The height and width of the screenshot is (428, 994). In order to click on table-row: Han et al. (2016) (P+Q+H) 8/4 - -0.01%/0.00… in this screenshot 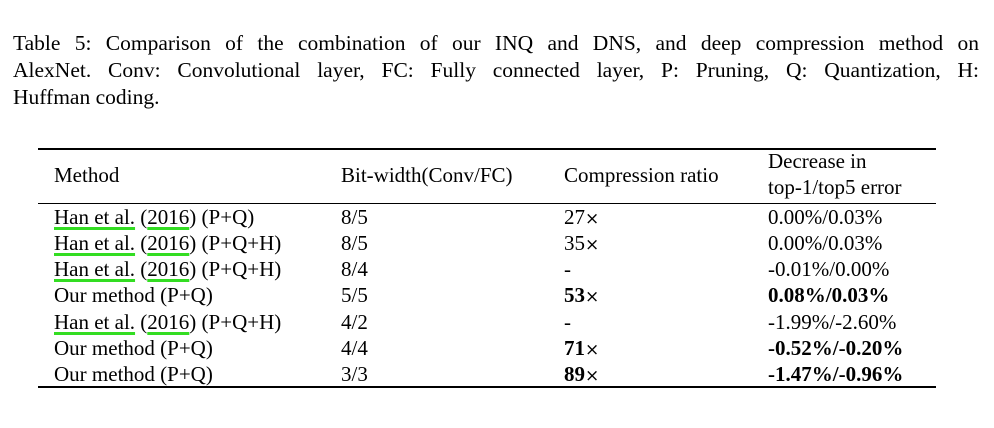, I will do `click(497, 269)`.